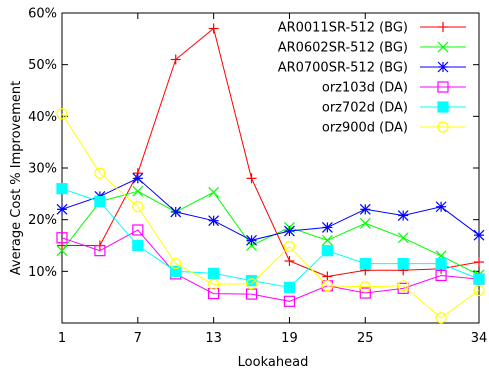 The image size is (489, 375). What do you see at coordinates (273, 362) in the screenshot?
I see `x-axis-label: Lookahead` at bounding box center [273, 362].